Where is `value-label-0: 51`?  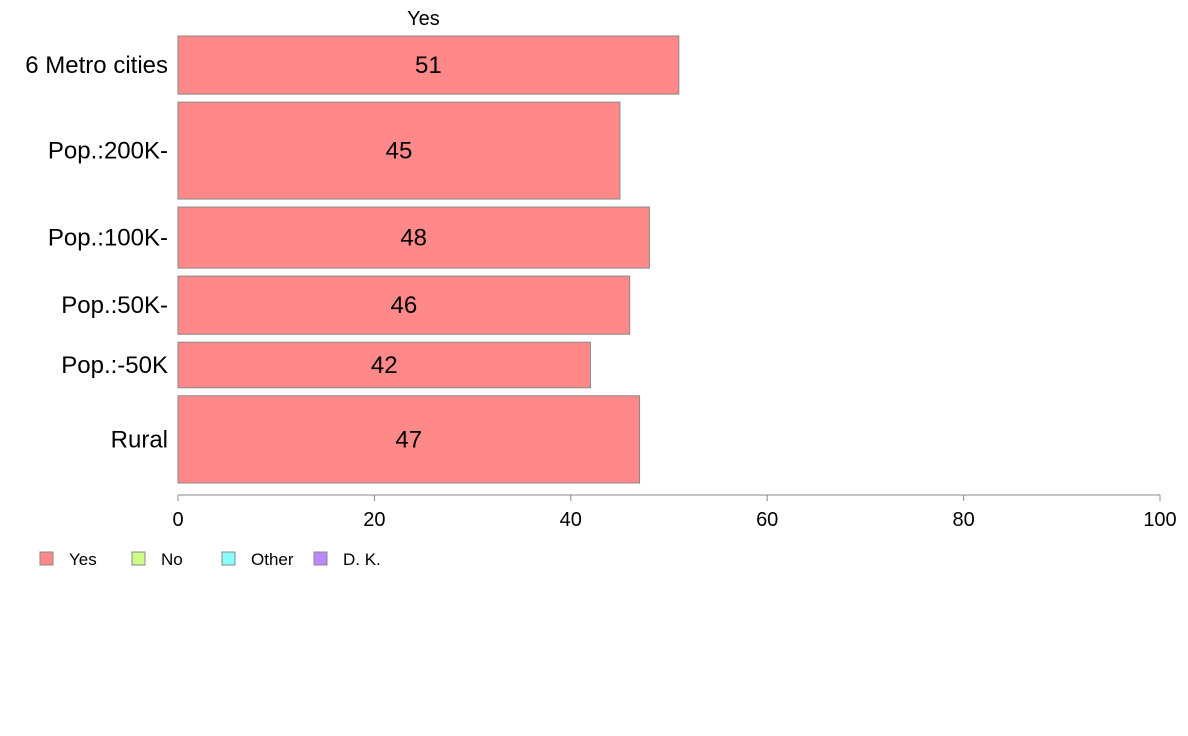
value-label-0: 51 is located at coordinates (428, 65).